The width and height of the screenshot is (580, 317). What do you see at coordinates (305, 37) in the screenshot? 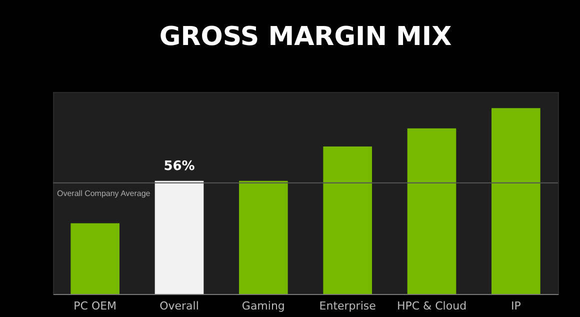
I see `chart-title: GROSS MARGIN MIX` at bounding box center [305, 37].